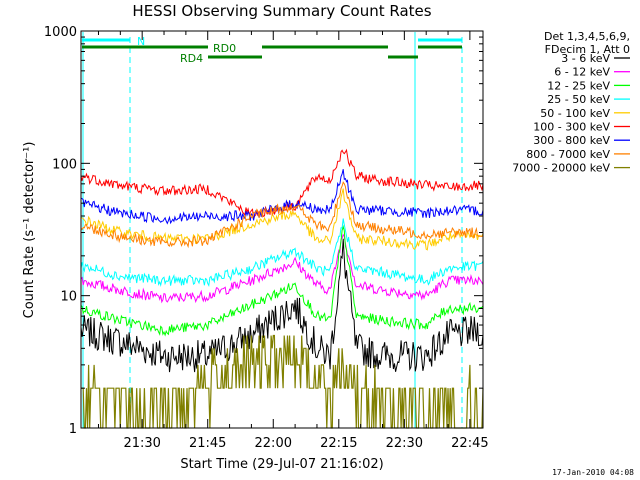 This screenshot has width=640, height=480. Describe the element at coordinates (338, 443) in the screenshot. I see `x-tick-label: 22:15` at that location.